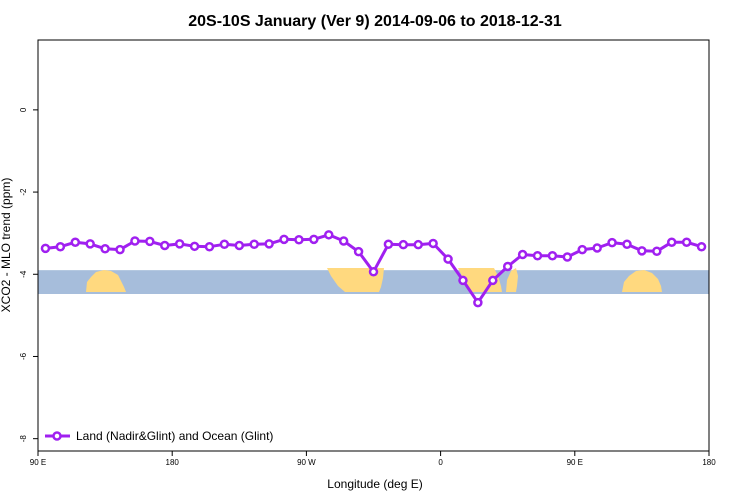 This screenshot has height=500, width=750. Describe the element at coordinates (6, 245) in the screenshot. I see `y-axis-label: XCO2 - MLO trend (ppm)` at that location.